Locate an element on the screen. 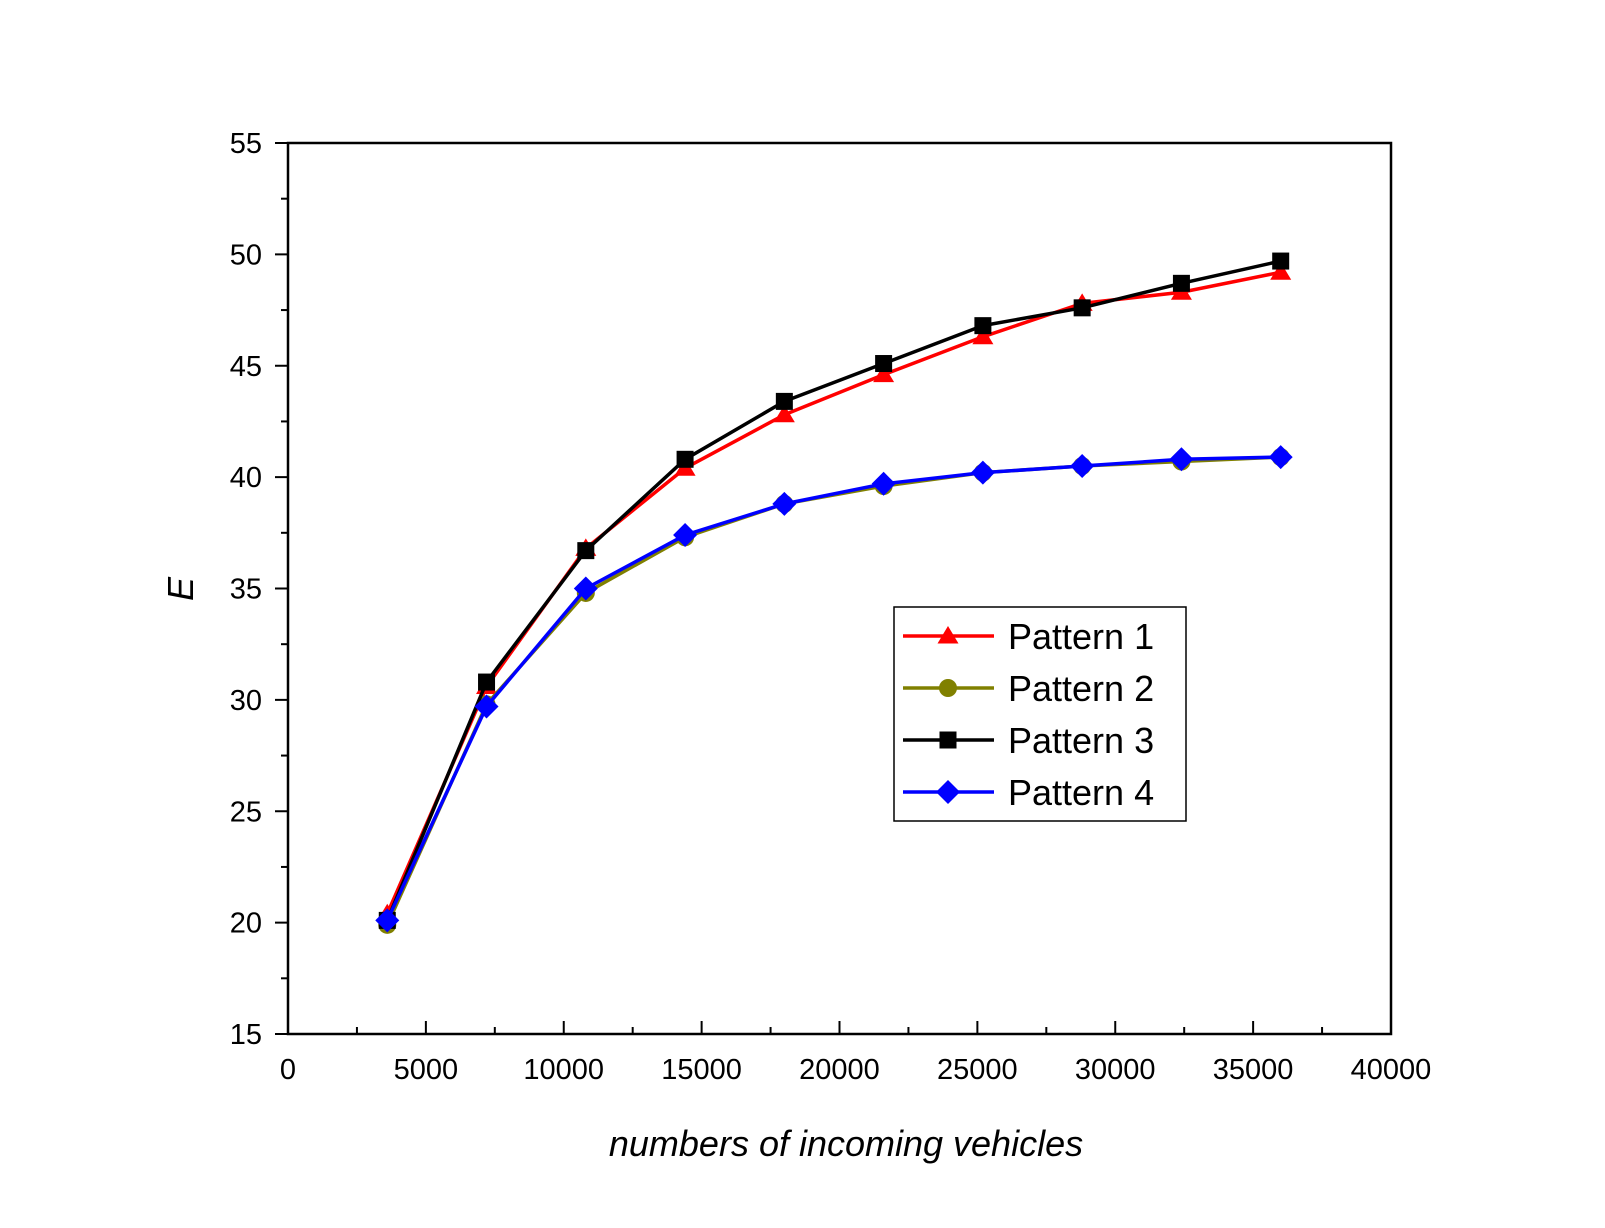 The width and height of the screenshot is (1605, 1228). y-tick-label: 50 is located at coordinates (246, 255).